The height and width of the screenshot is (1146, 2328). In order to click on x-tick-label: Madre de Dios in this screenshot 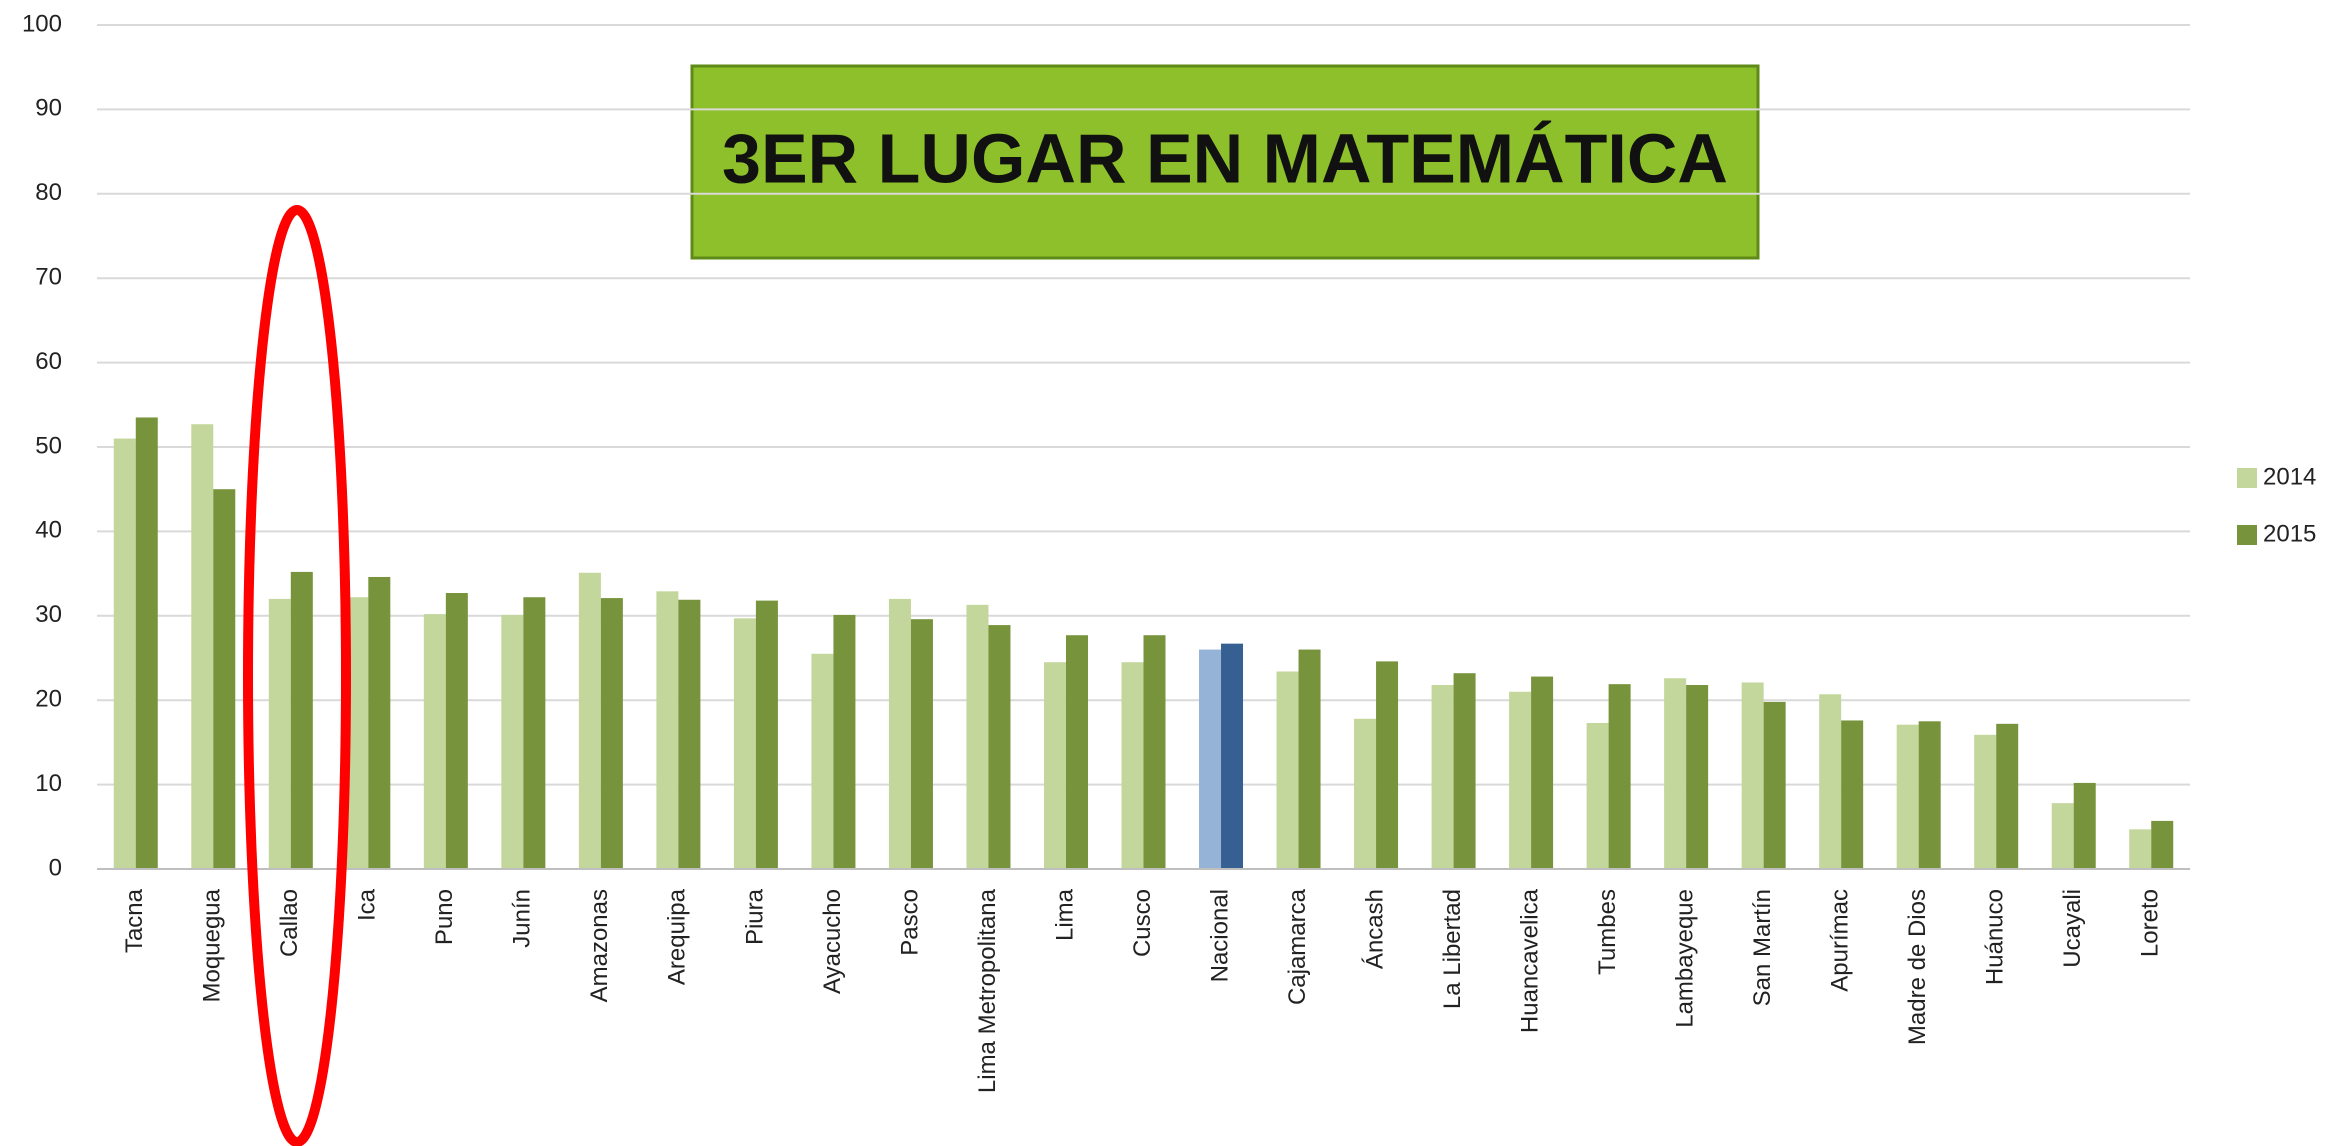, I will do `click(1917, 967)`.